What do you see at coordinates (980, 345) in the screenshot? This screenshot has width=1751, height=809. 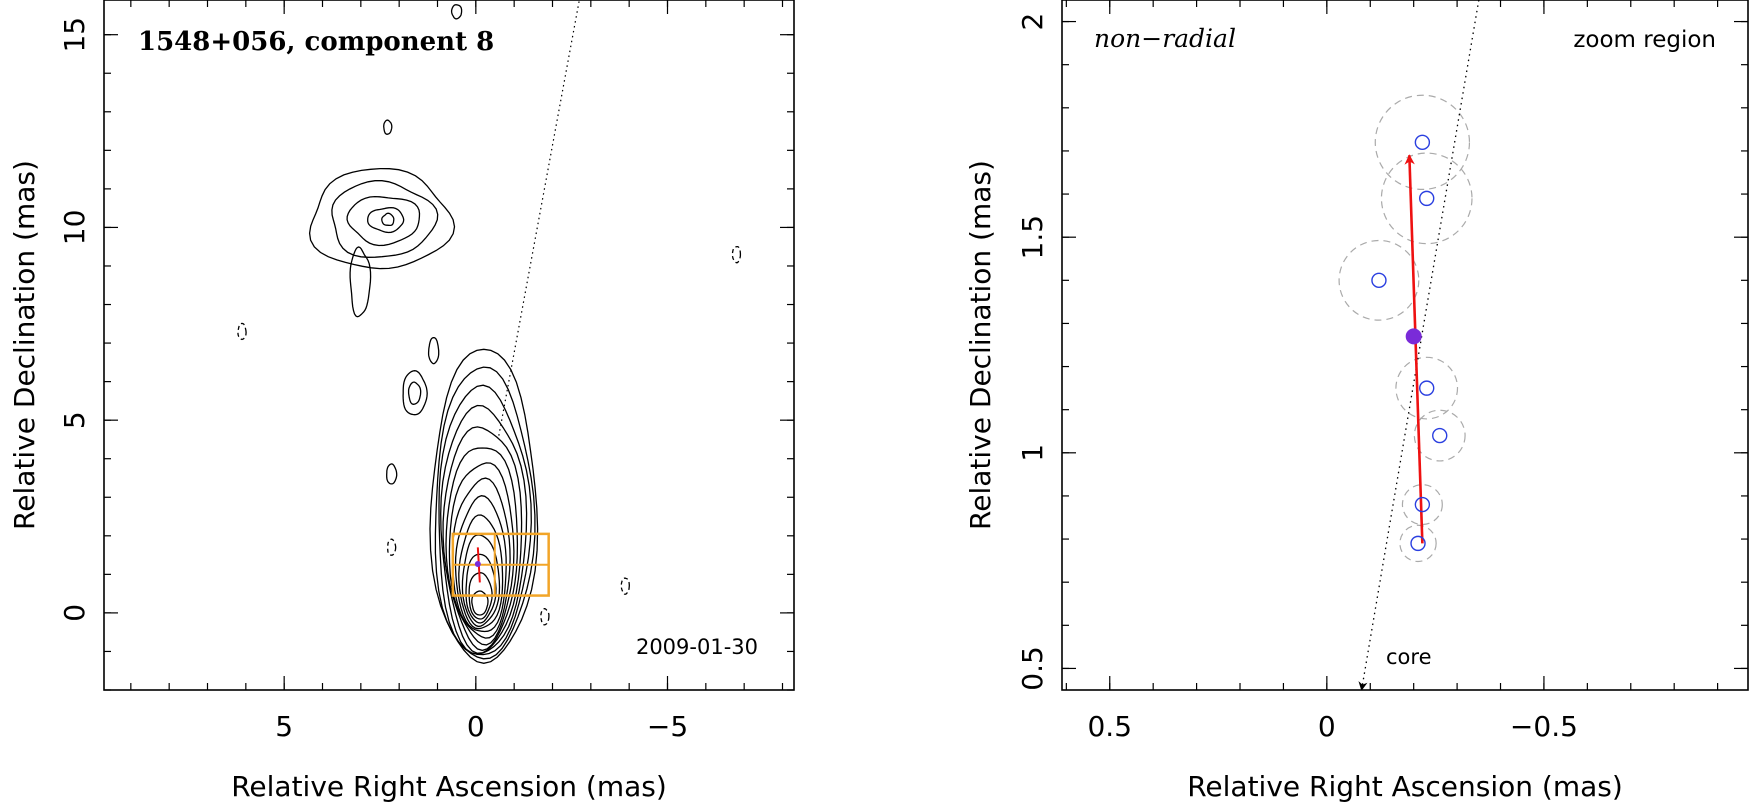 I see `right-y-axis-label: Relative Declination (mas)` at bounding box center [980, 345].